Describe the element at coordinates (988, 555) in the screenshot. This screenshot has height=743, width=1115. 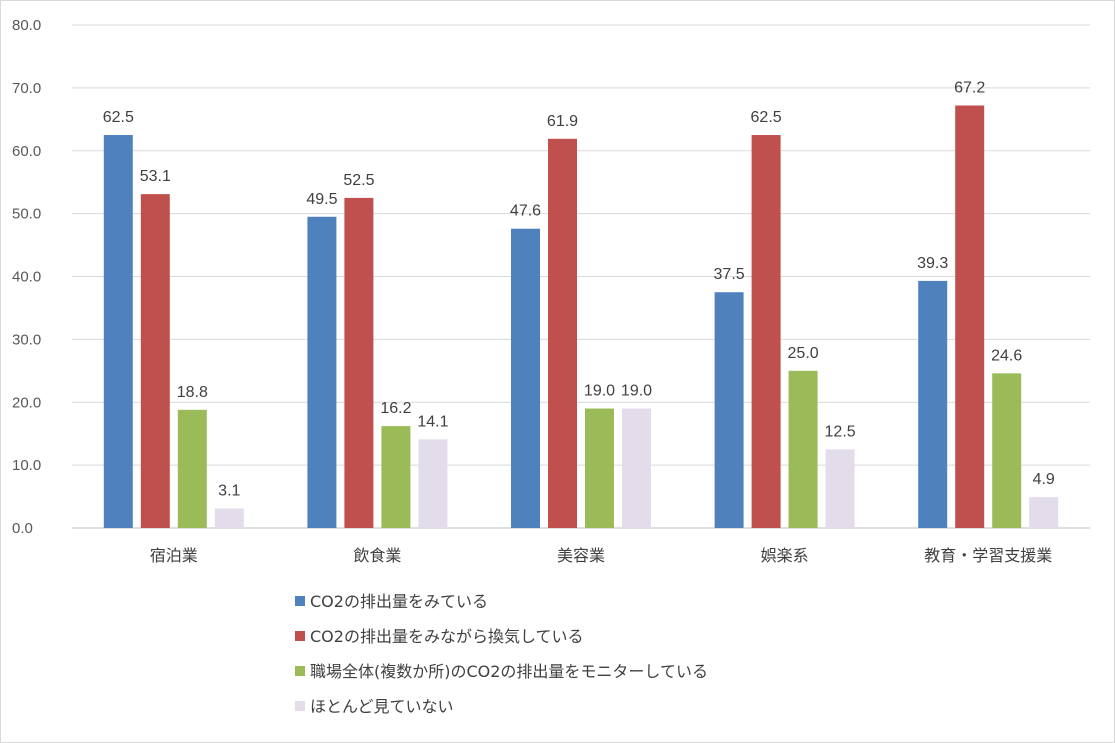
I see `category-label: 教育・学習支援業` at that location.